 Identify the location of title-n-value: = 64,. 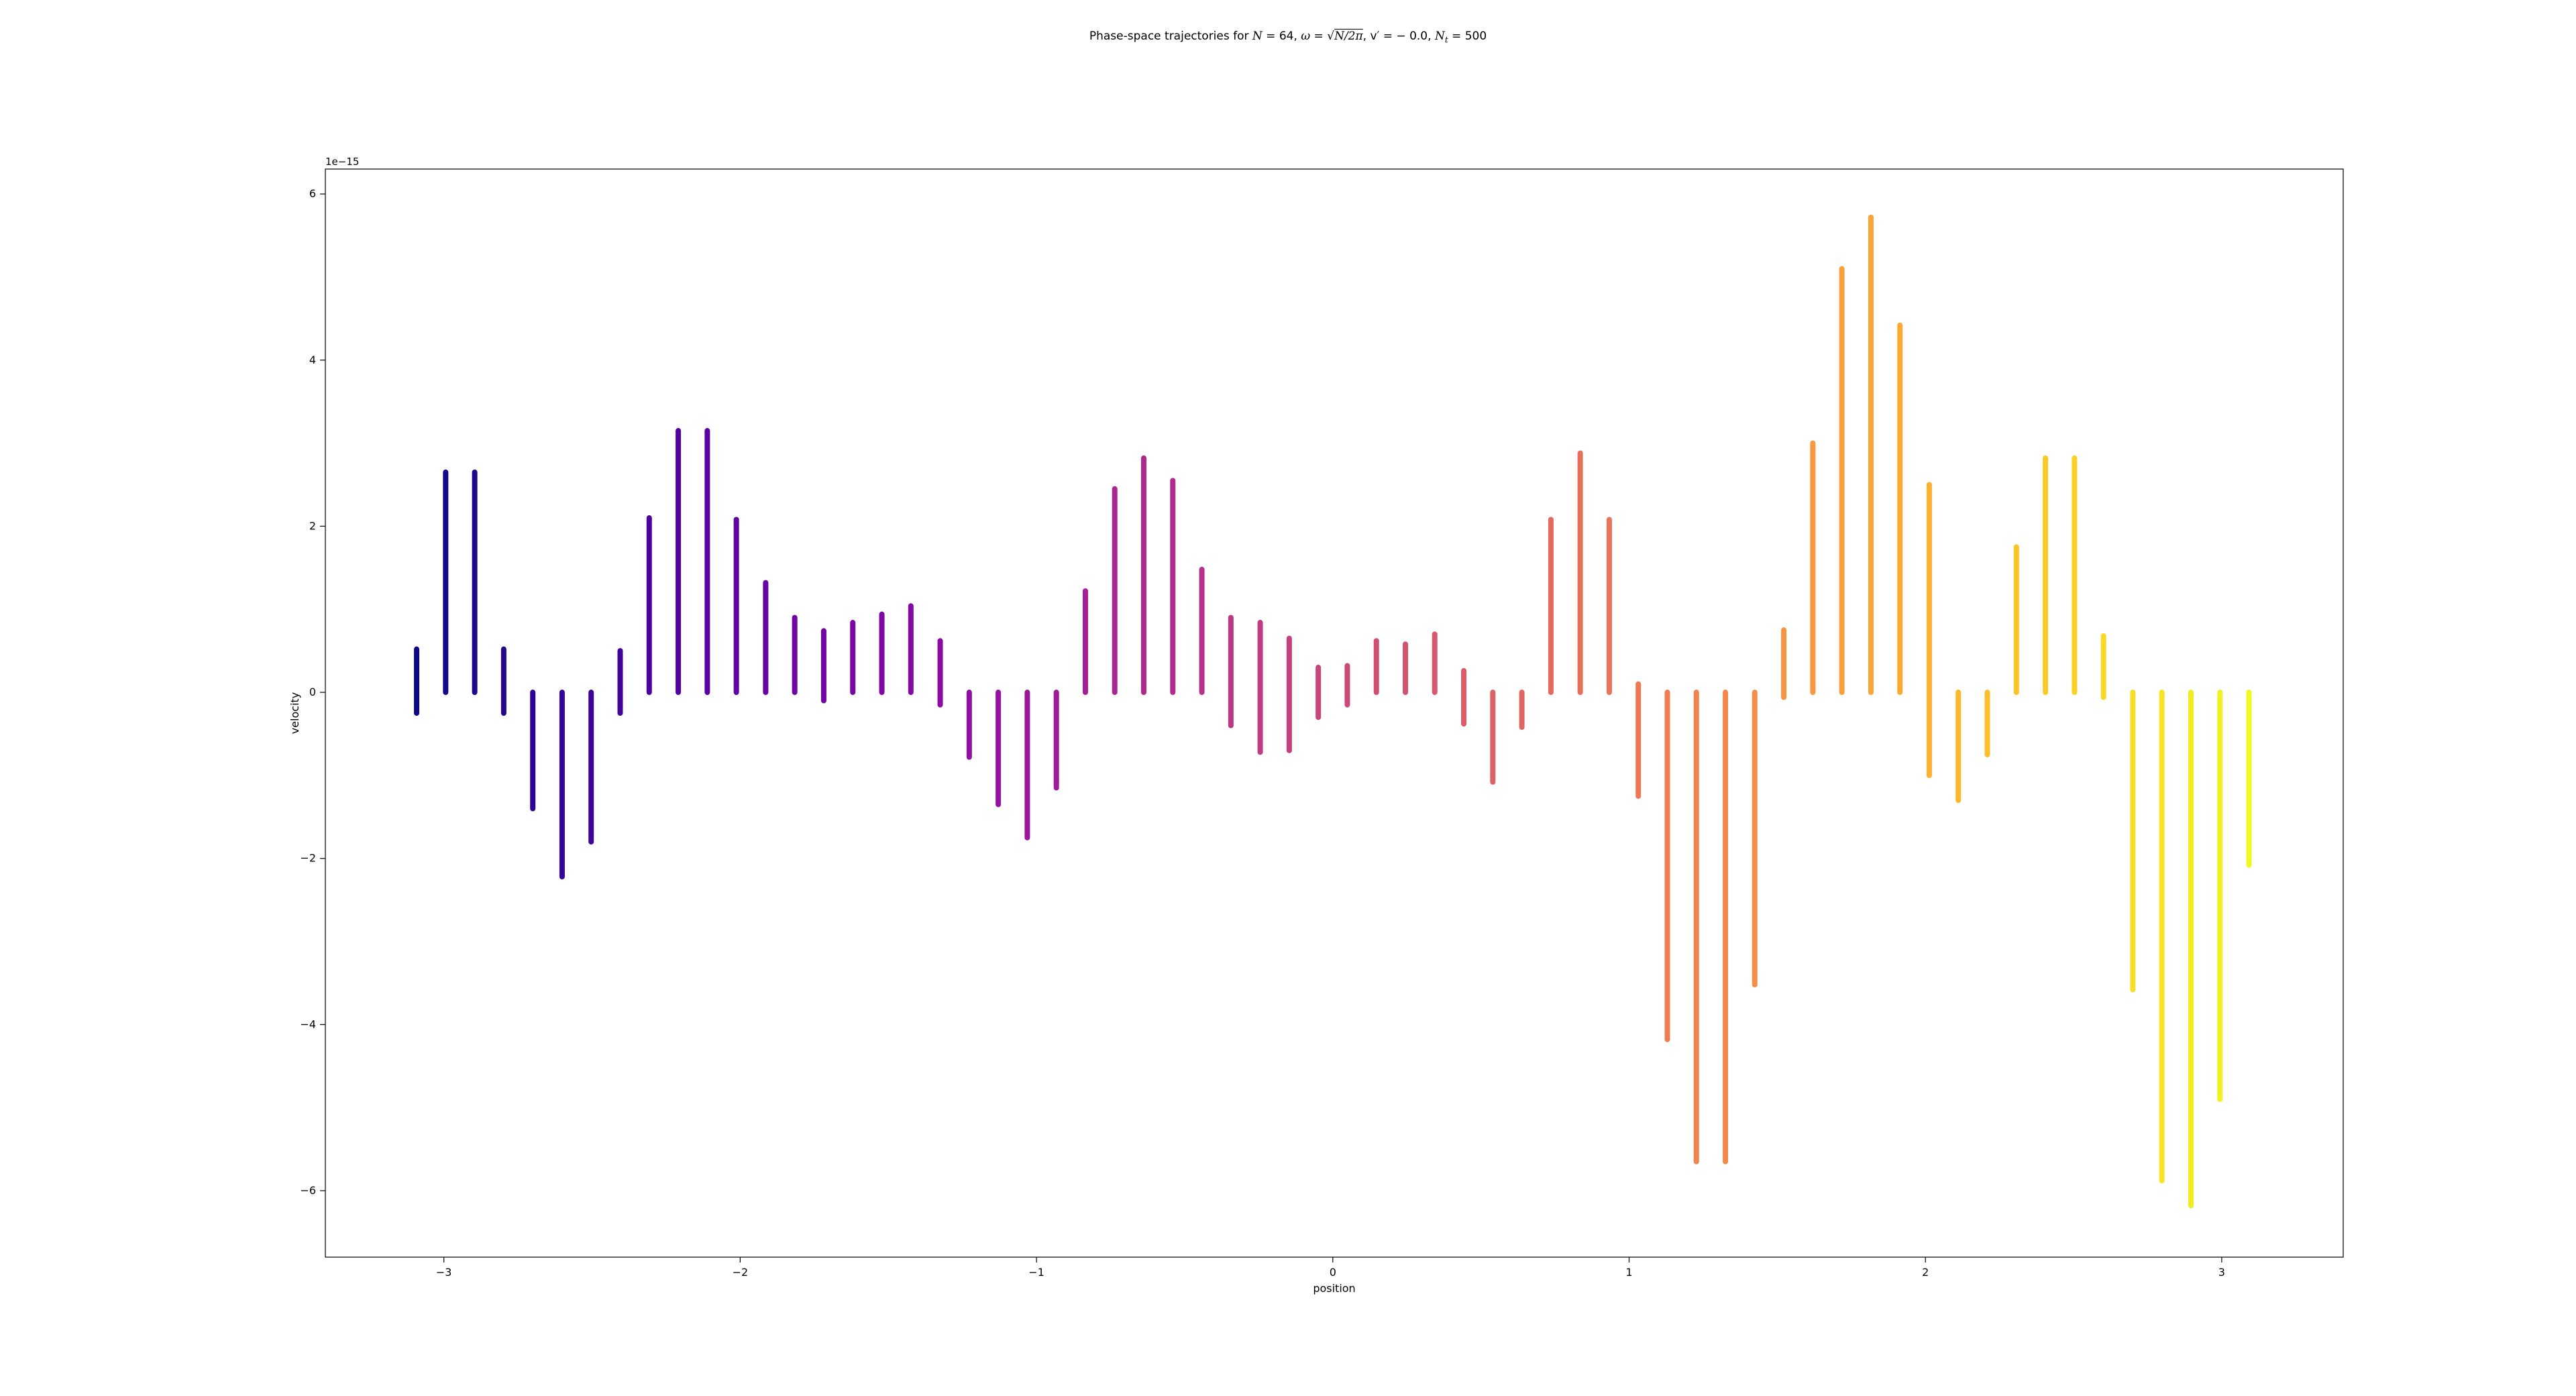
(1281, 36).